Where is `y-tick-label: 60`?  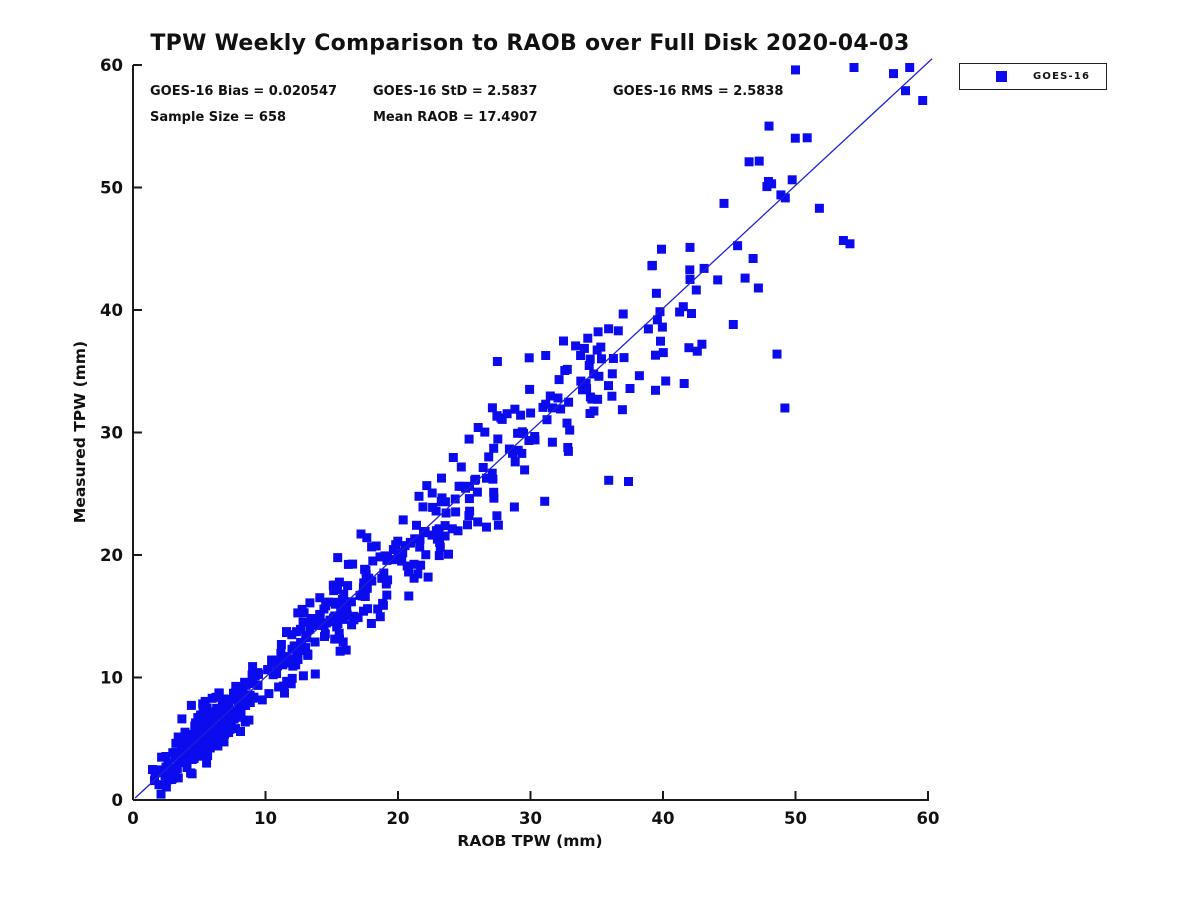
y-tick-label: 60 is located at coordinates (111, 65).